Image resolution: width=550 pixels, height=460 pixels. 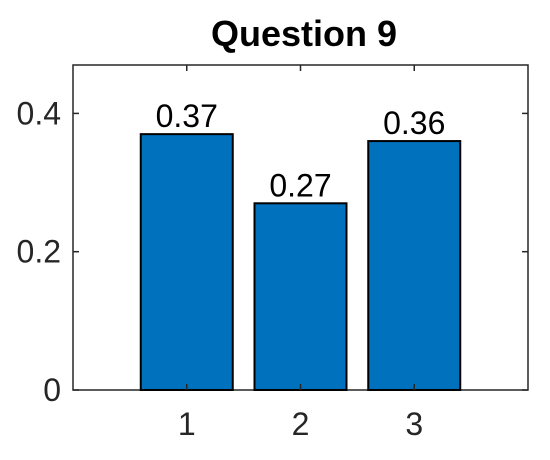 What do you see at coordinates (52, 390) in the screenshot?
I see `y-tick-label: 0` at bounding box center [52, 390].